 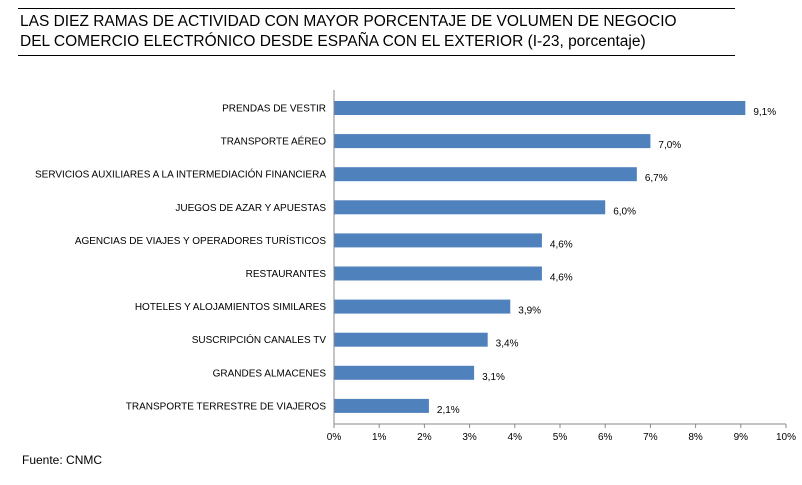 I want to click on x-tick-label: 0%, so click(x=334, y=437).